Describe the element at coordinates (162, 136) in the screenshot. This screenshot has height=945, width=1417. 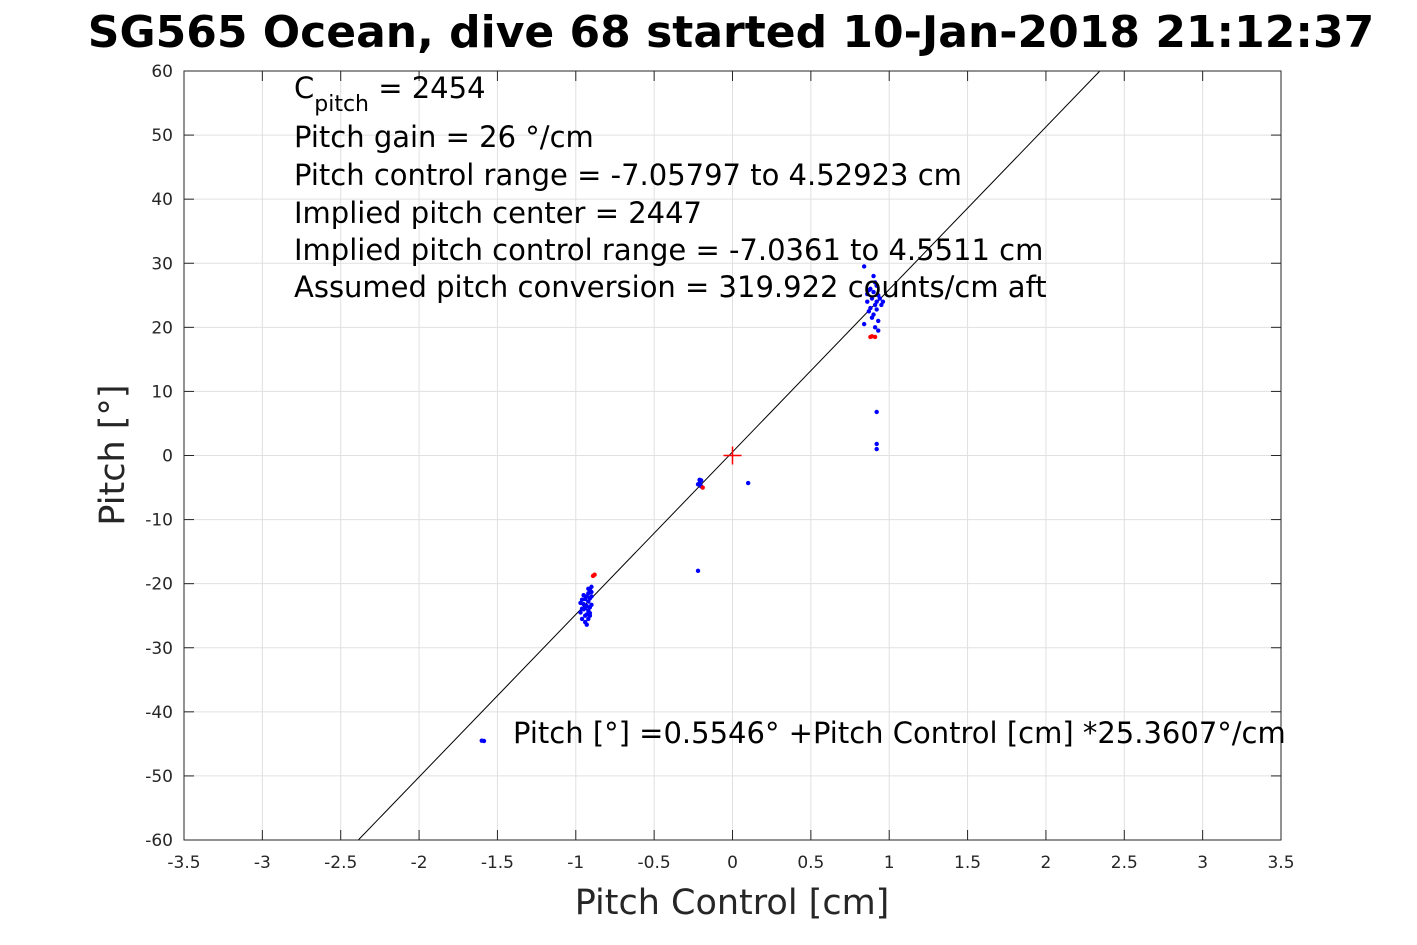
I see `y-tick-label: 50` at that location.